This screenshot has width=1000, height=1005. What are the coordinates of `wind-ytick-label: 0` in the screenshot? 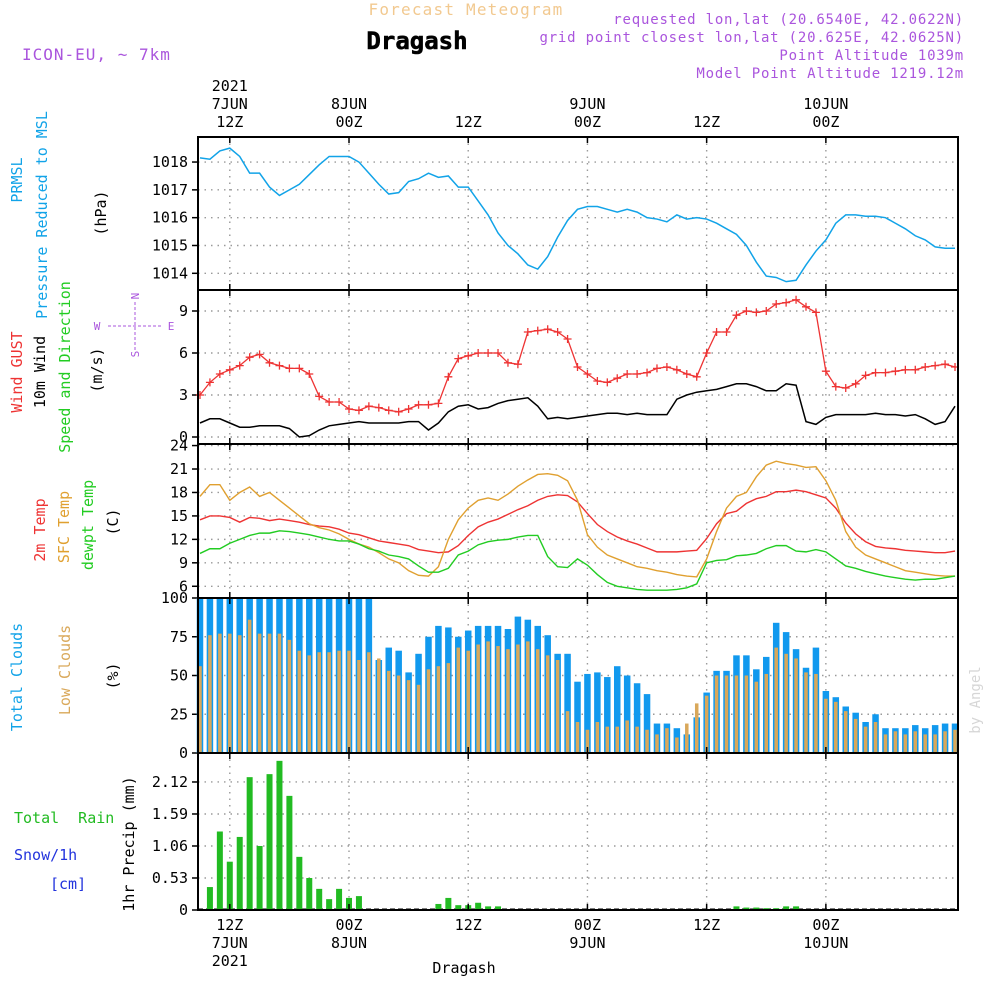 It's located at (183, 437).